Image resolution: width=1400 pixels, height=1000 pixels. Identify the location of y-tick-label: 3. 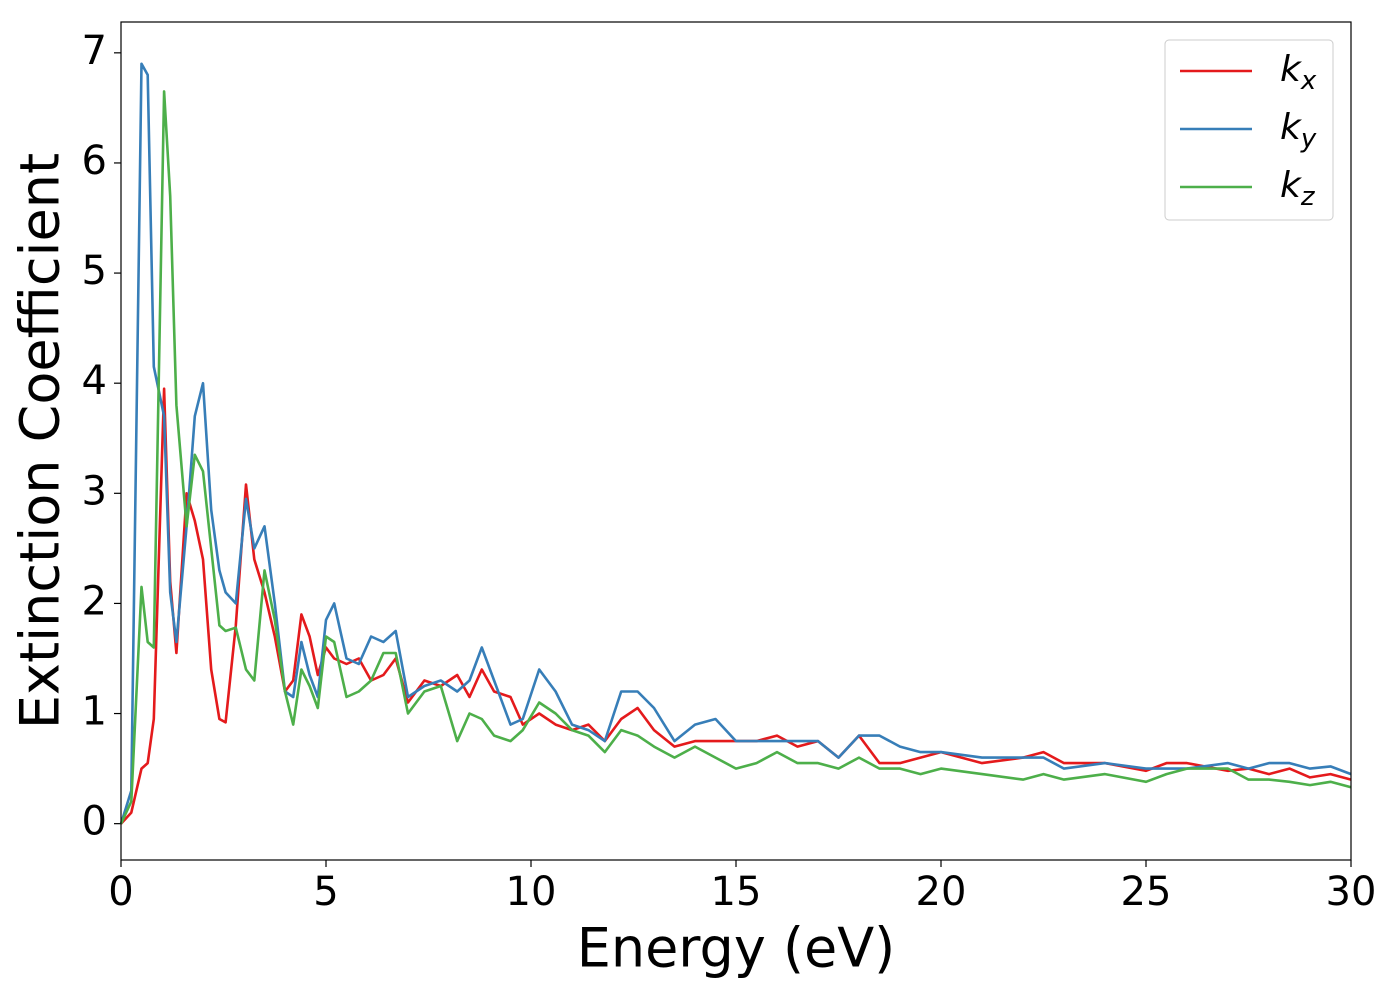
(94, 491).